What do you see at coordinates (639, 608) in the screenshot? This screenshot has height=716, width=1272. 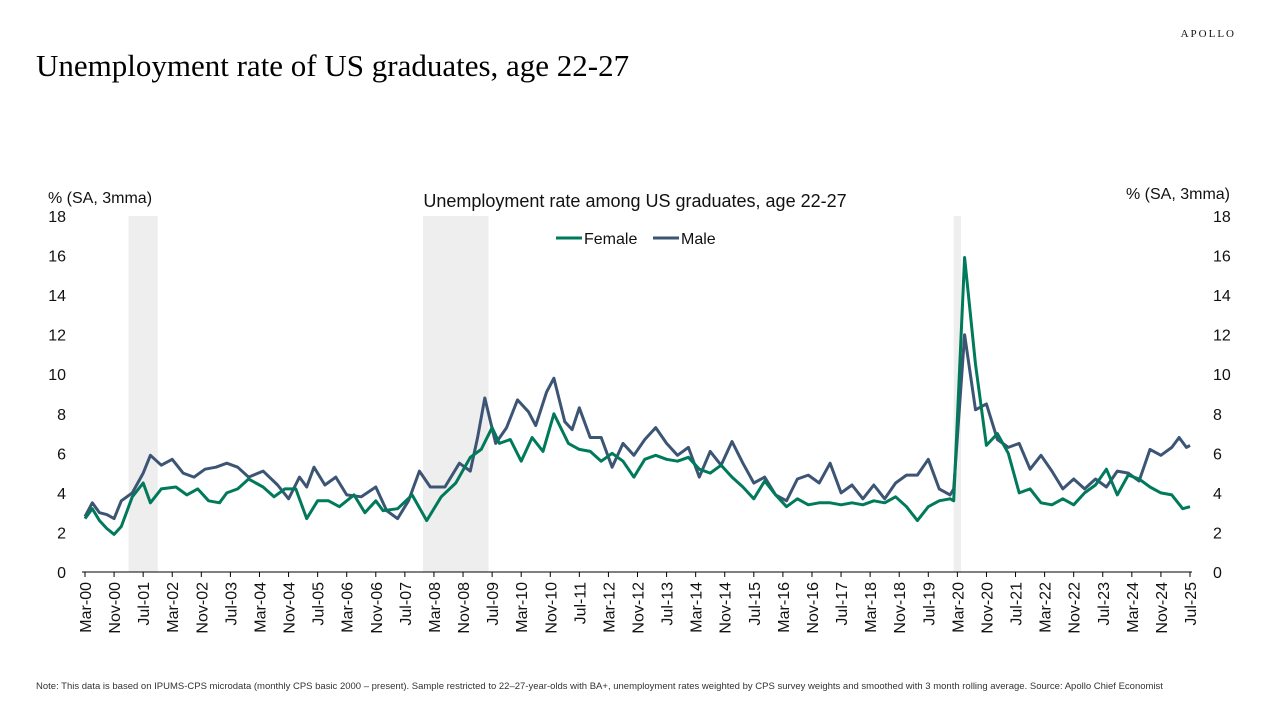 I see `x-tick-label: Nov-12` at bounding box center [639, 608].